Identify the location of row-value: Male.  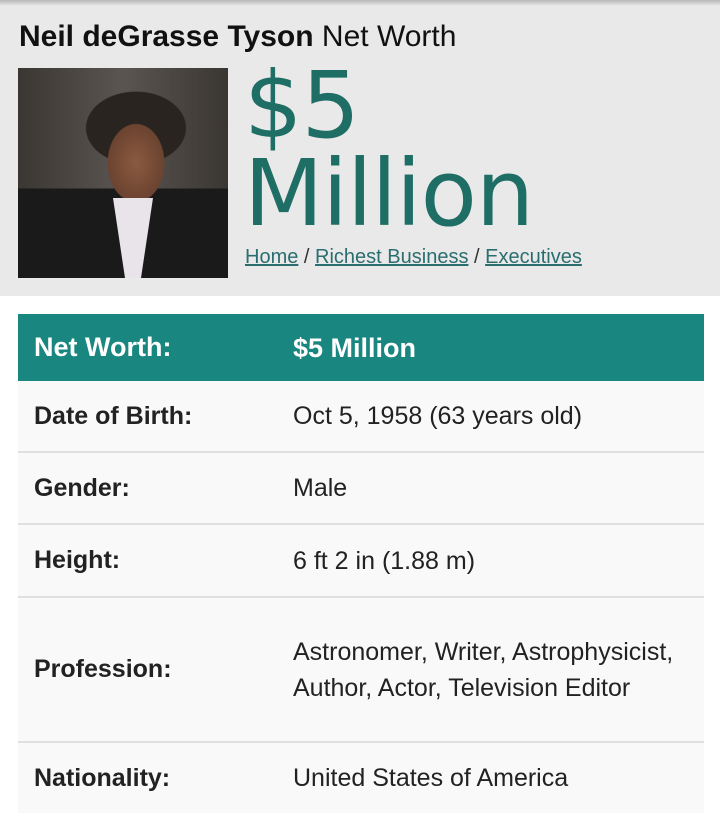
(320, 488).